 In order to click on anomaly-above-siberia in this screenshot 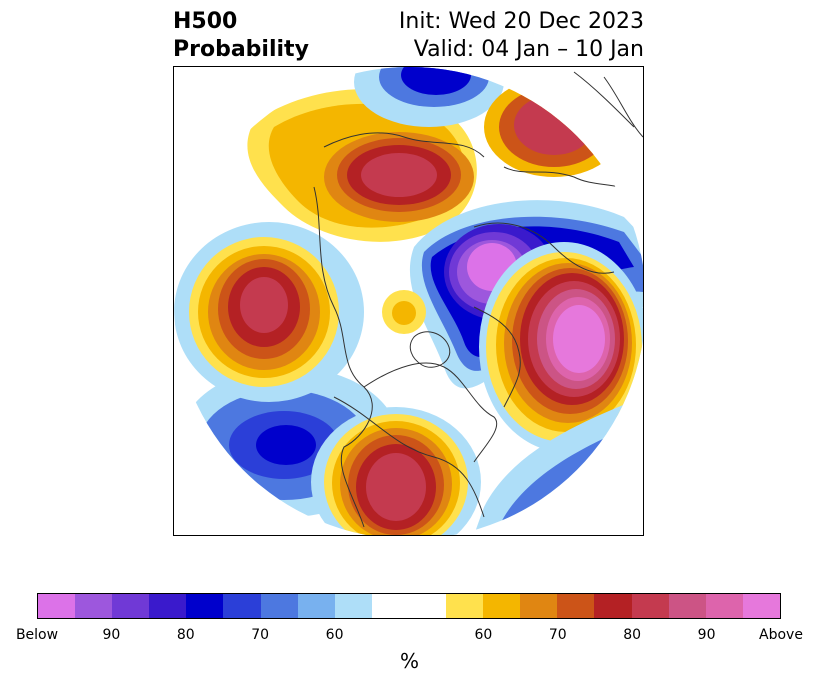, I will do `click(362, 165)`.